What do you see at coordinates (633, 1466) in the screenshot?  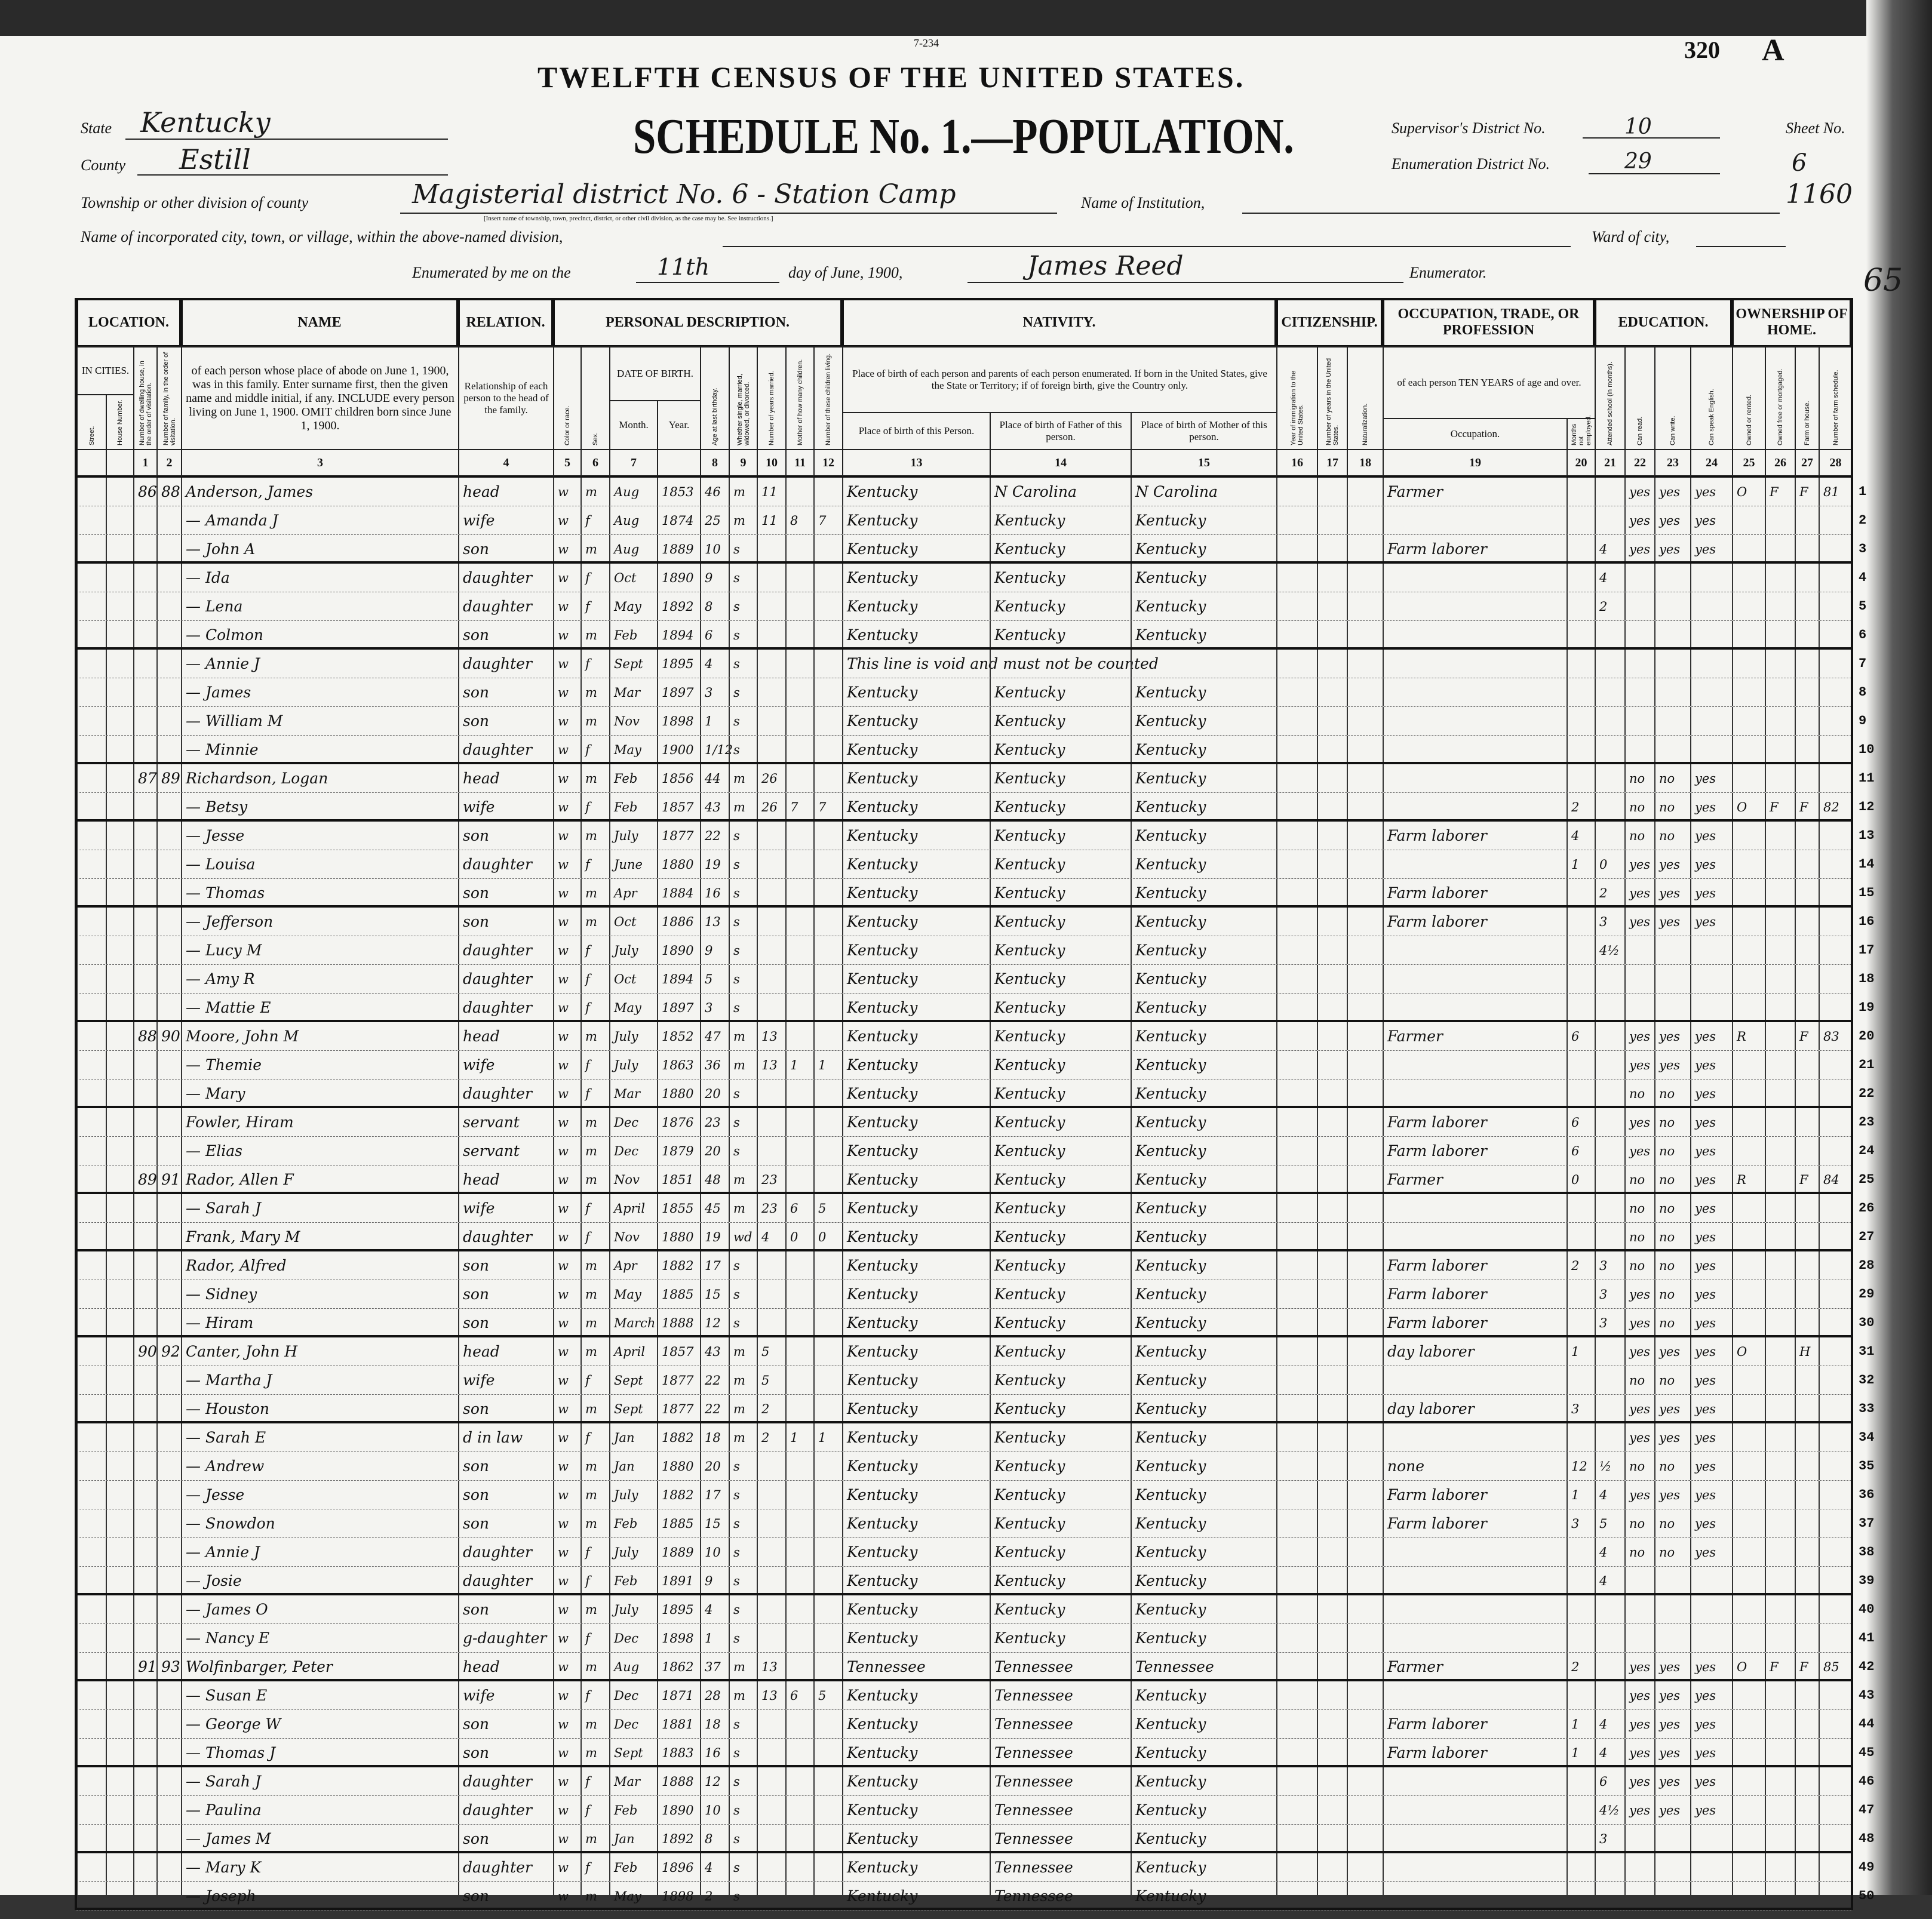 I see `cell-birth-month: Jan` at bounding box center [633, 1466].